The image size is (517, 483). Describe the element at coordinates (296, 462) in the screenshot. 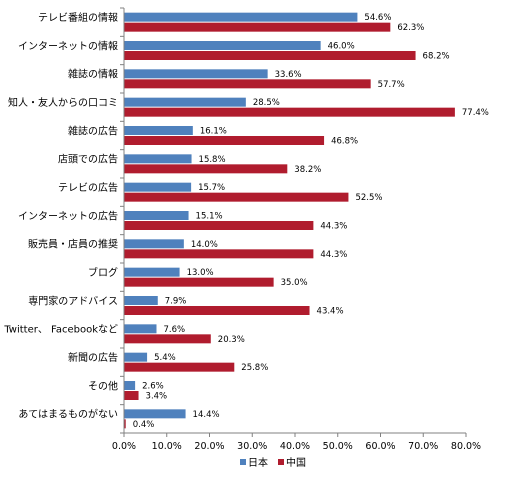

I see `legend-label: 中国` at that location.